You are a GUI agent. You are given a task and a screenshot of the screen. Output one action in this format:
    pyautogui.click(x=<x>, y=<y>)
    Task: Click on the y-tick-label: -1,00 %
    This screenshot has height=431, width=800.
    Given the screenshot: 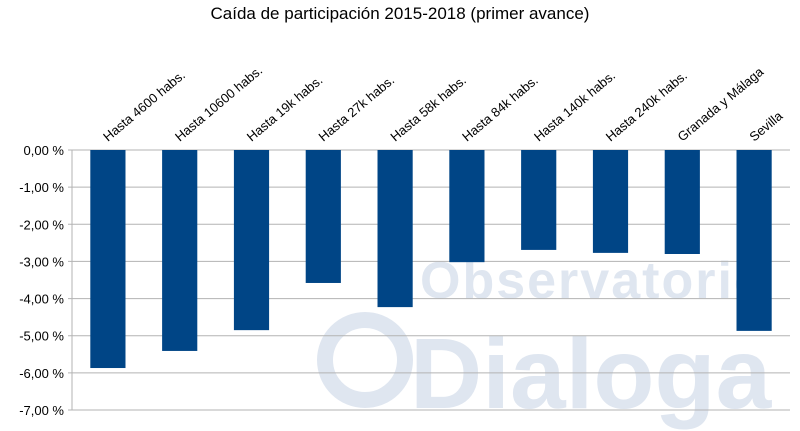 What is the action you would take?
    pyautogui.click(x=41, y=187)
    